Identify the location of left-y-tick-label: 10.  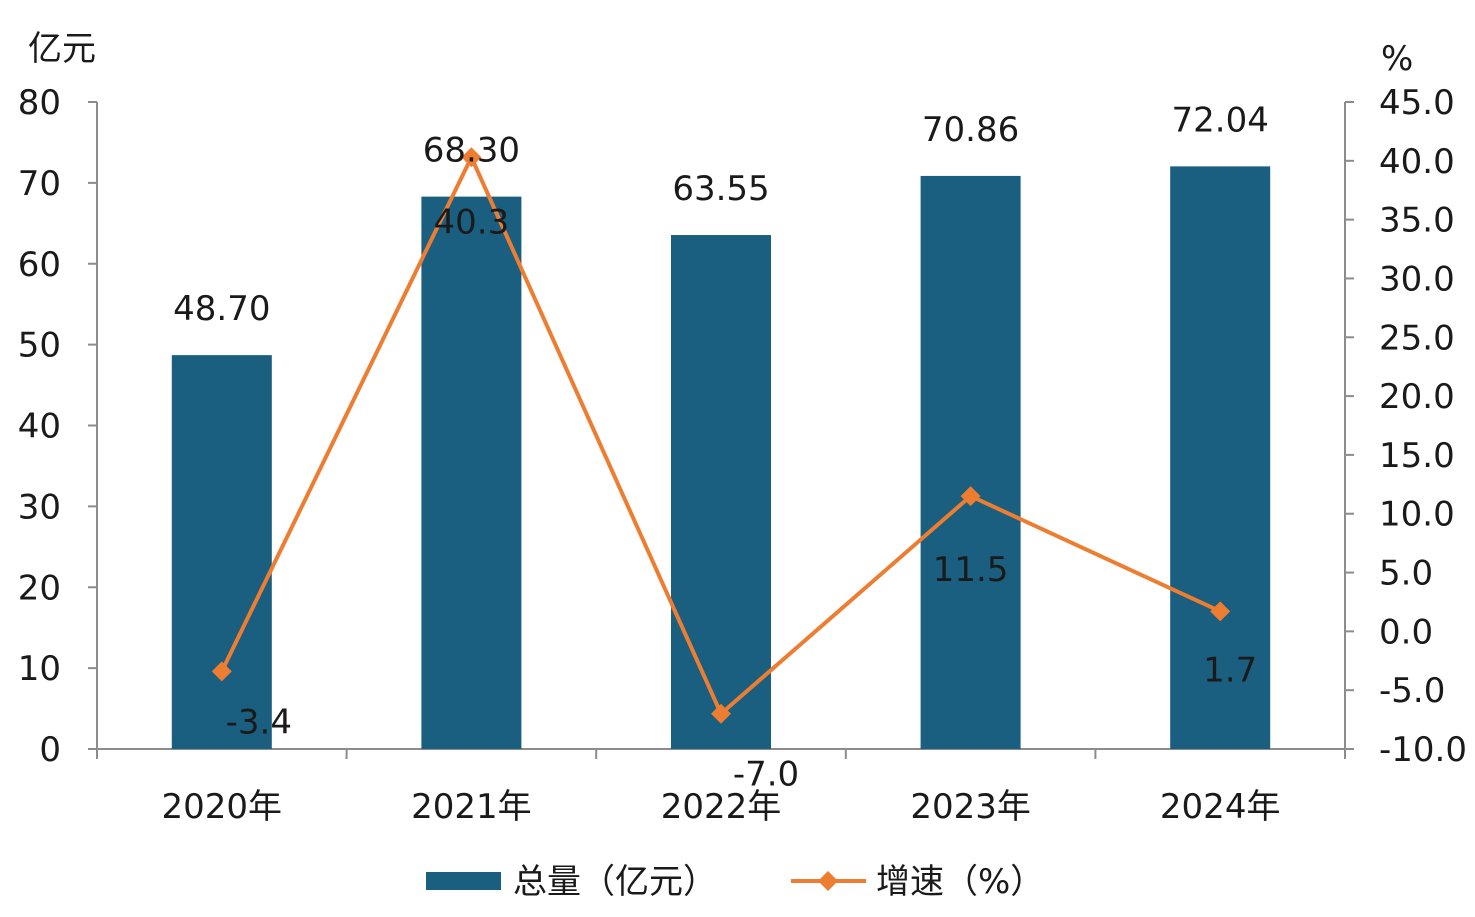
(39, 669).